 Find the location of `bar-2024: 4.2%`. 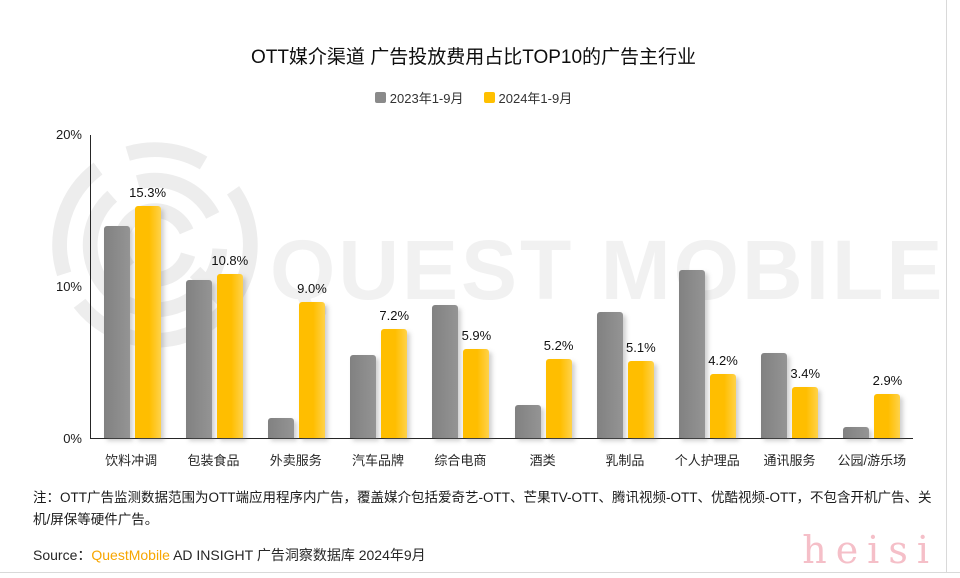

bar-2024: 4.2% is located at coordinates (723, 395).